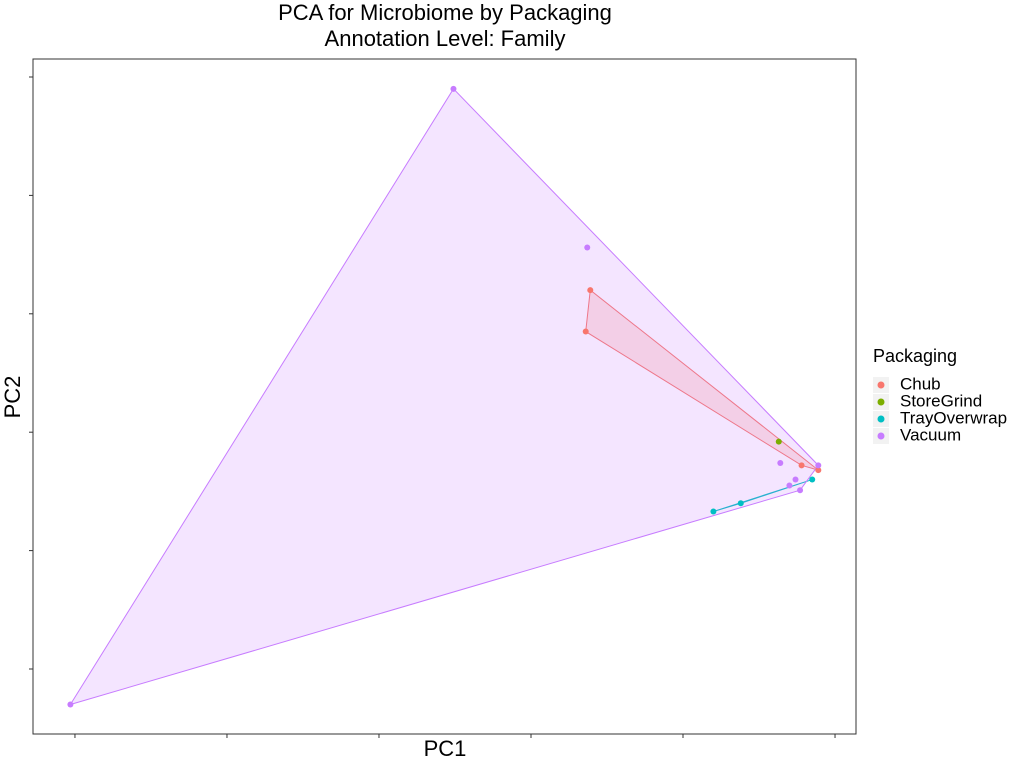  I want to click on chart-subtitle: Annotation Level: Family, so click(445, 38).